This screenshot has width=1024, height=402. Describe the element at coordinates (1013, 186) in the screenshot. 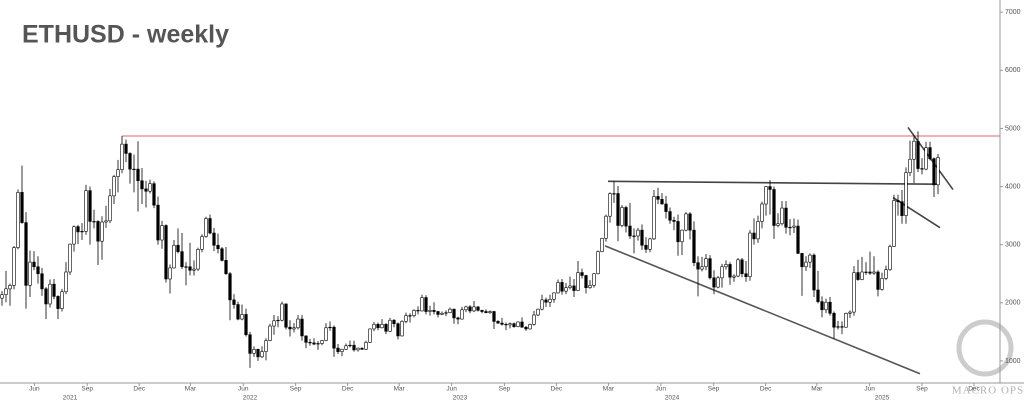

I see `y-tick-label: 4000` at that location.